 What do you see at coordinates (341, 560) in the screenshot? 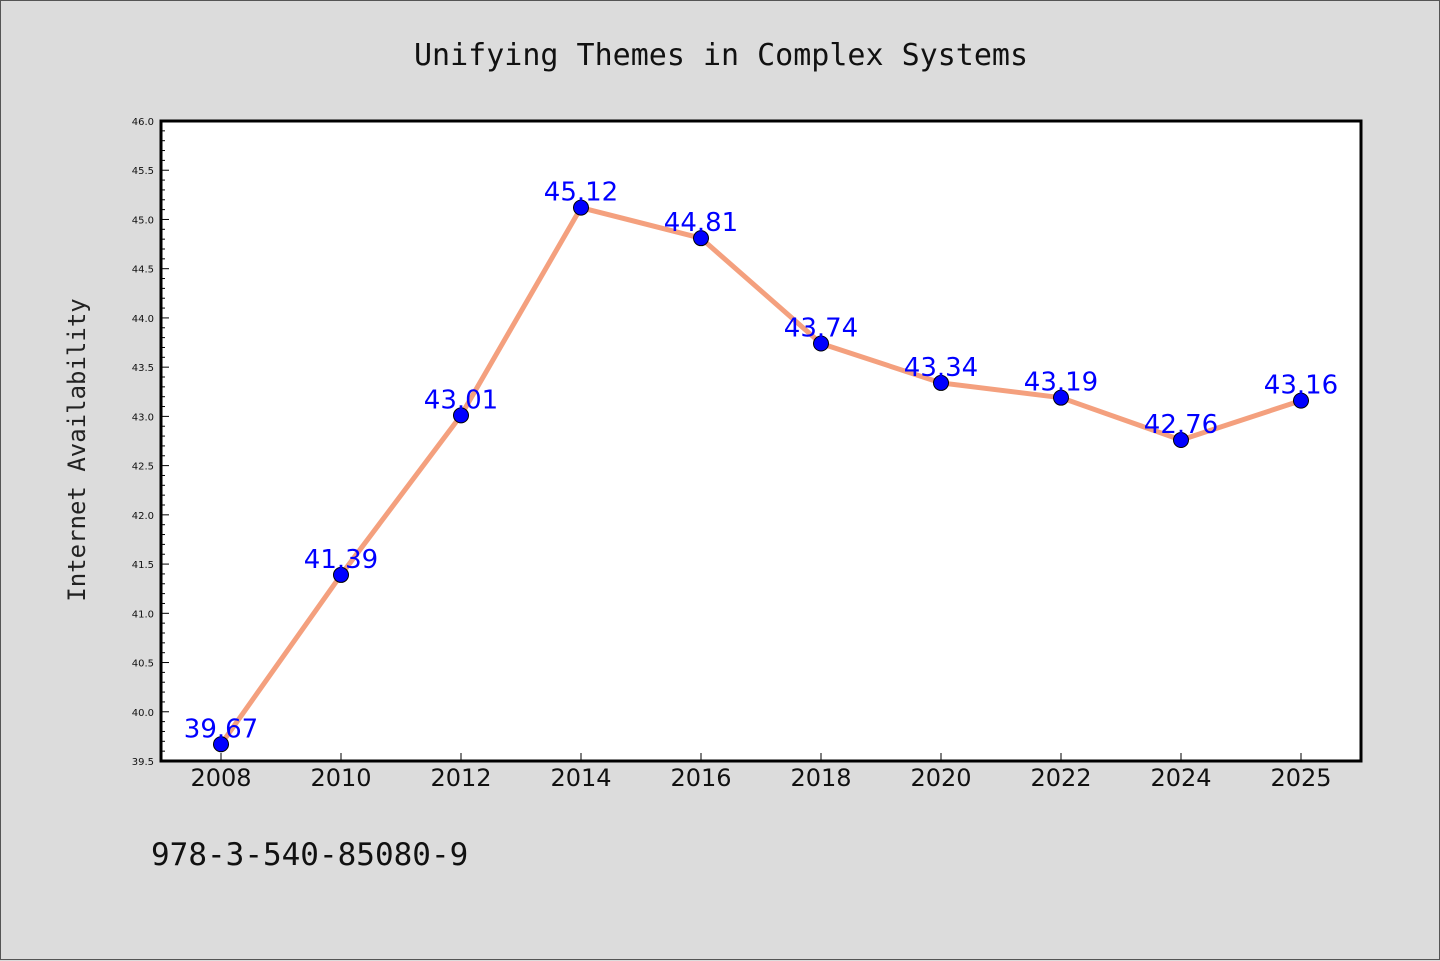
I see `data-value-label: 41.39` at bounding box center [341, 560].